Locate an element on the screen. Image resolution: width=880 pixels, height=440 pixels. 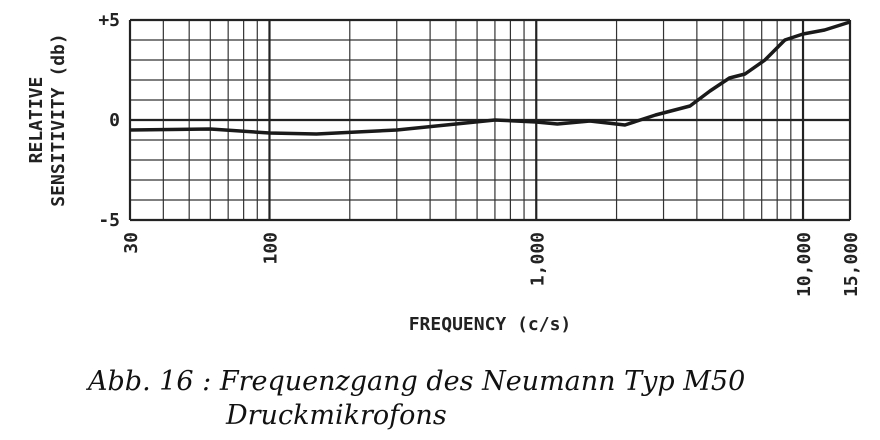
y-axis-label: RELATIVE is located at coordinates (36, 120).